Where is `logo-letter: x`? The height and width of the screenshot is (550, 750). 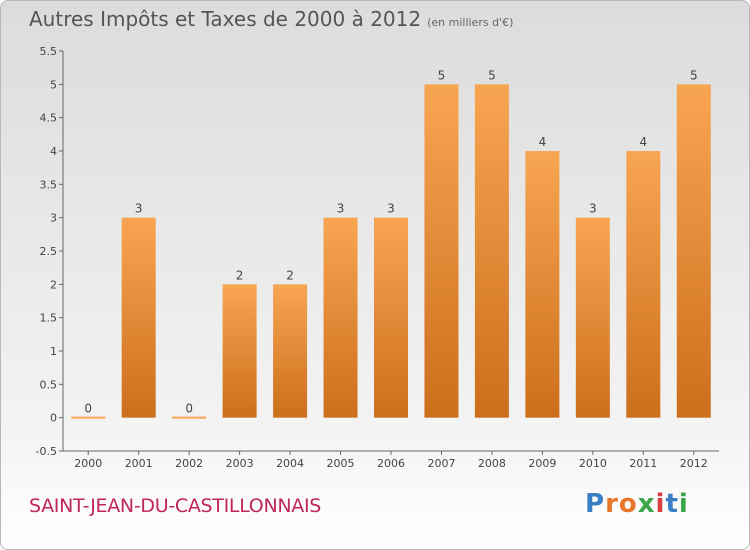 logo-letter: x is located at coordinates (646, 504).